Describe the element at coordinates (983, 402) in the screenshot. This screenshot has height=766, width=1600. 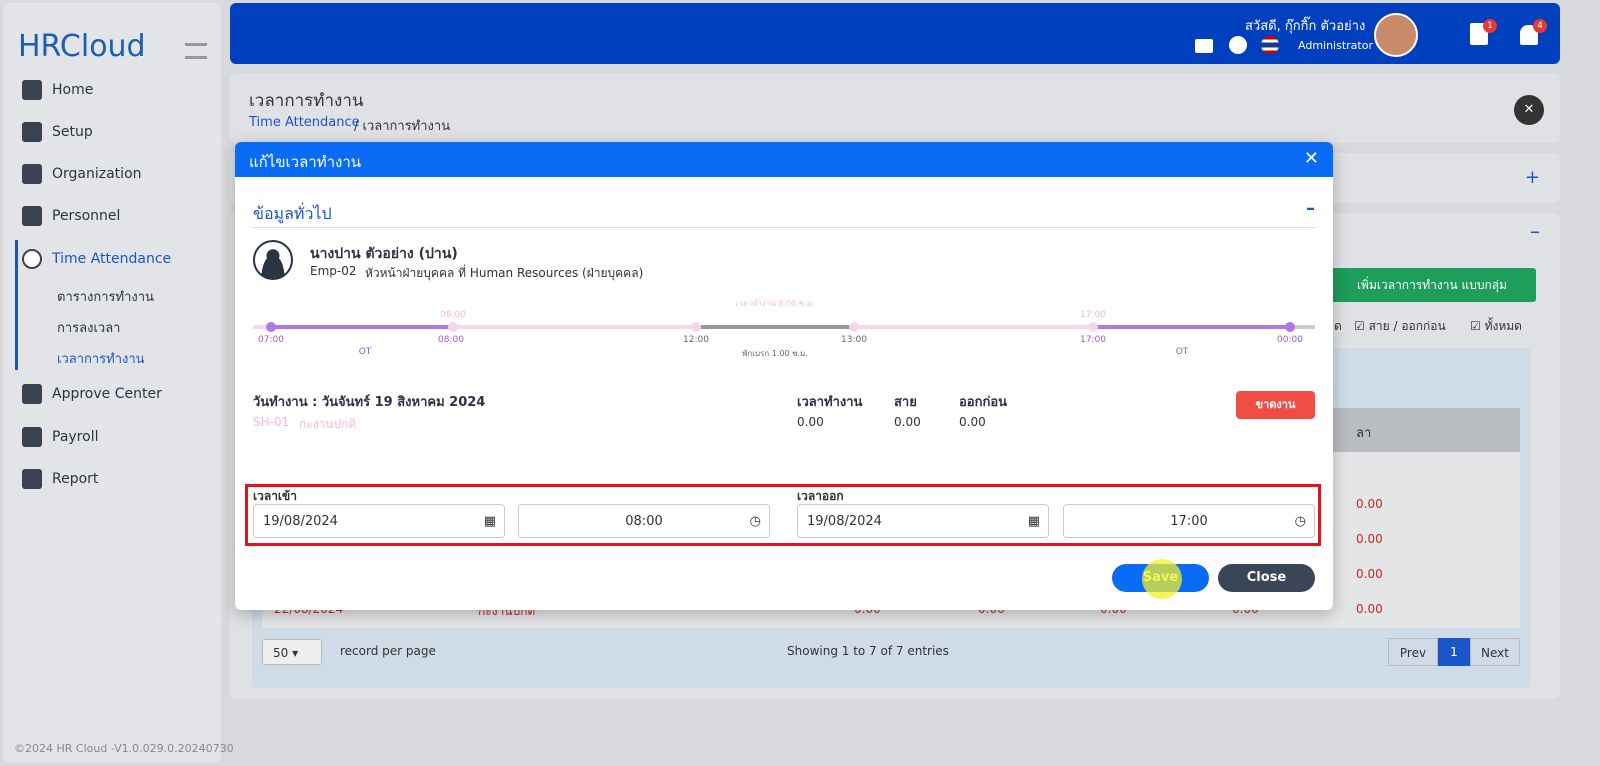
I see `stat-header: ออกก่อน` at that location.